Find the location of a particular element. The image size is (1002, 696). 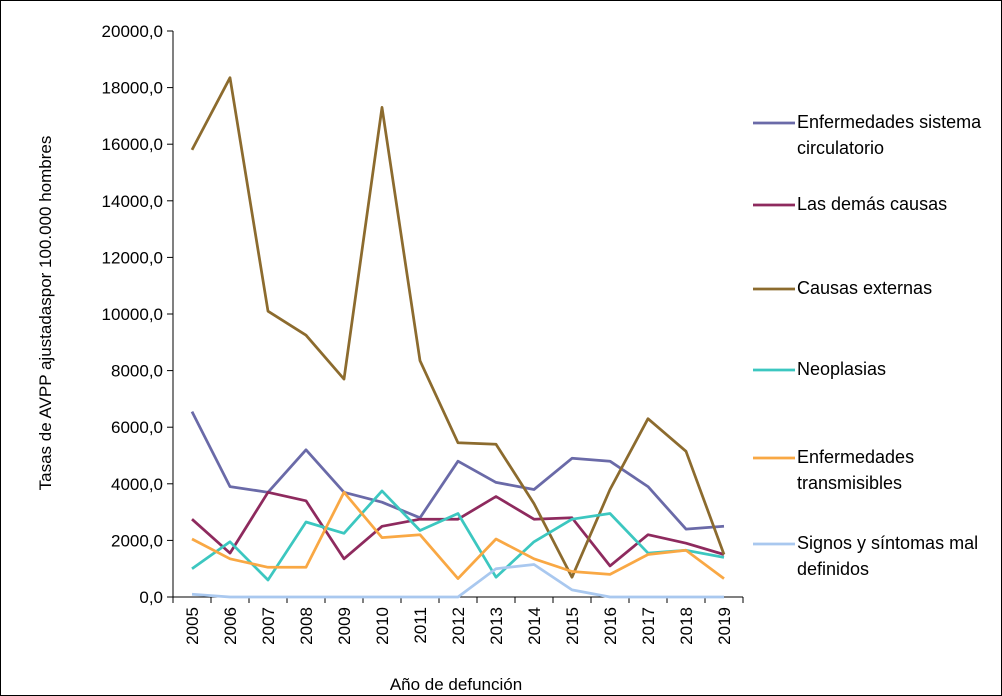

x-tick-label: 2009 is located at coordinates (344, 626).